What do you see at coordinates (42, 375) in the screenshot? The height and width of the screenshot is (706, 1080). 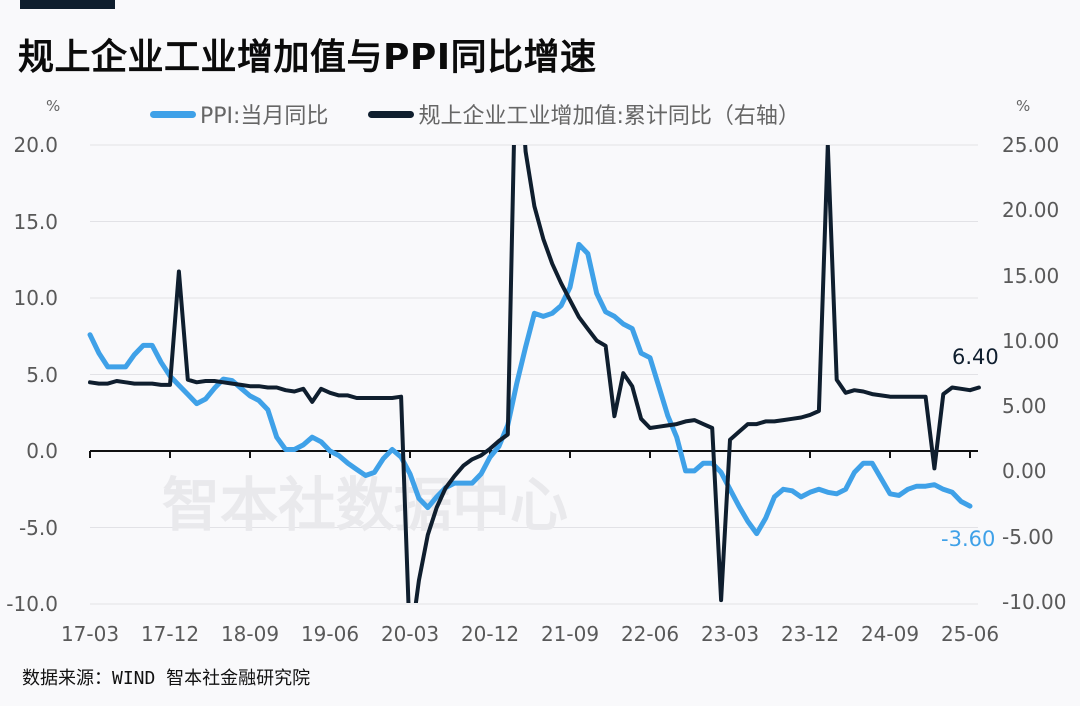 I see `y-left-tick: 5.0` at bounding box center [42, 375].